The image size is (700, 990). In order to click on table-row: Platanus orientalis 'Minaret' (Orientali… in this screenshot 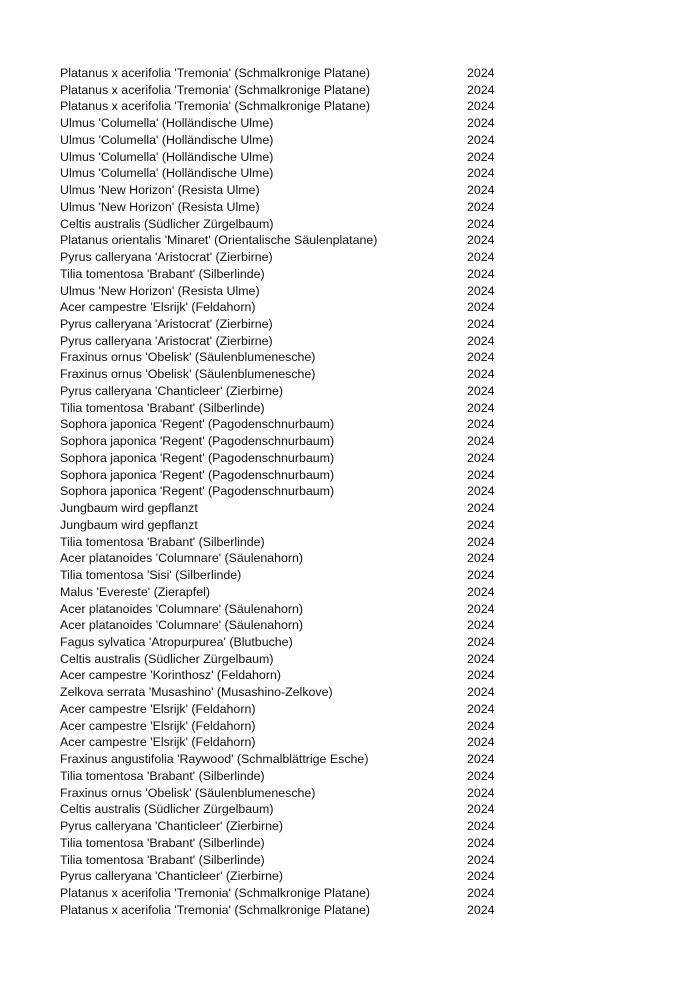, I will do `click(285, 240)`.